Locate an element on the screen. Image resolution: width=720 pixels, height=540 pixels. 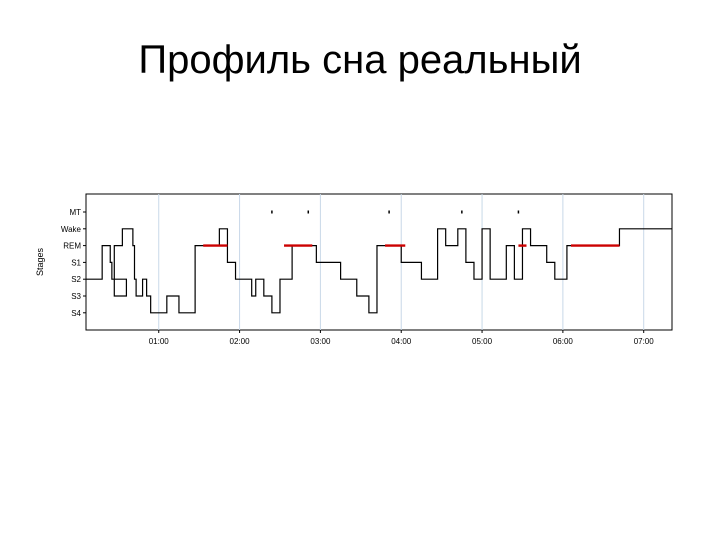
slide-title: Профиль сна реальный is located at coordinates (360, 60).